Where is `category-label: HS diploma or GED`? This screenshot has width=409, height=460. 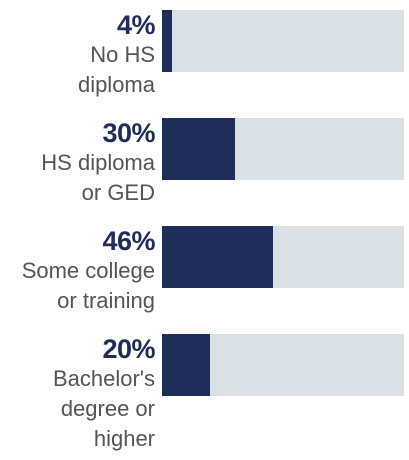
category-label: HS diploma or GED is located at coordinates (98, 177).